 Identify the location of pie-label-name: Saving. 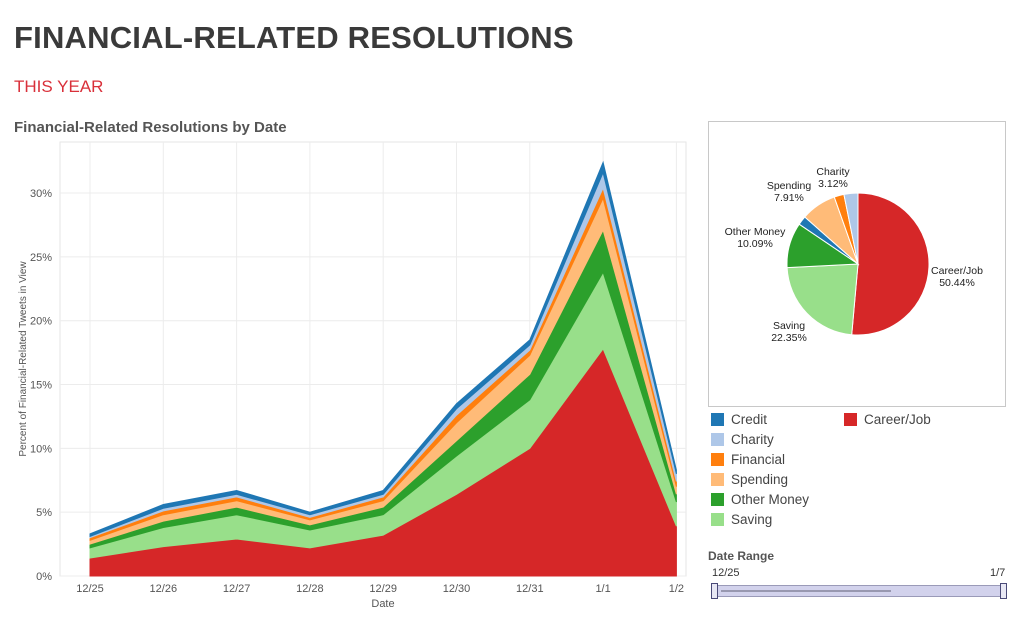
(789, 326).